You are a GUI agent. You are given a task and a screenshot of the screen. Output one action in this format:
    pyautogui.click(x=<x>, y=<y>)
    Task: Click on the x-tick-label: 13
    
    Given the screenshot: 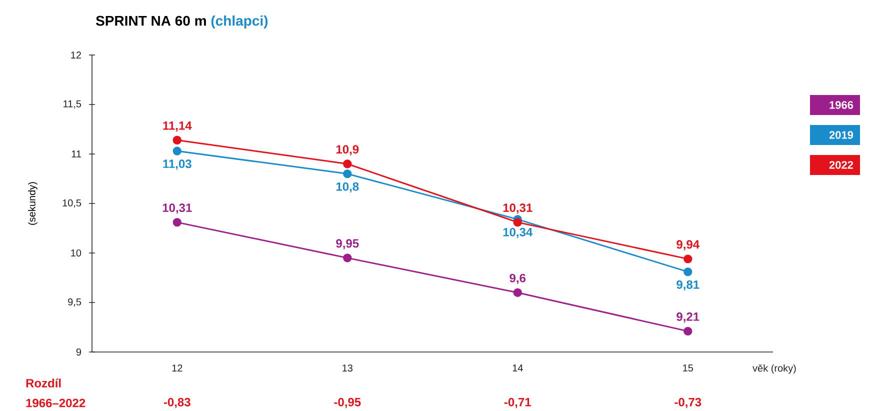 What is the action you would take?
    pyautogui.click(x=347, y=368)
    